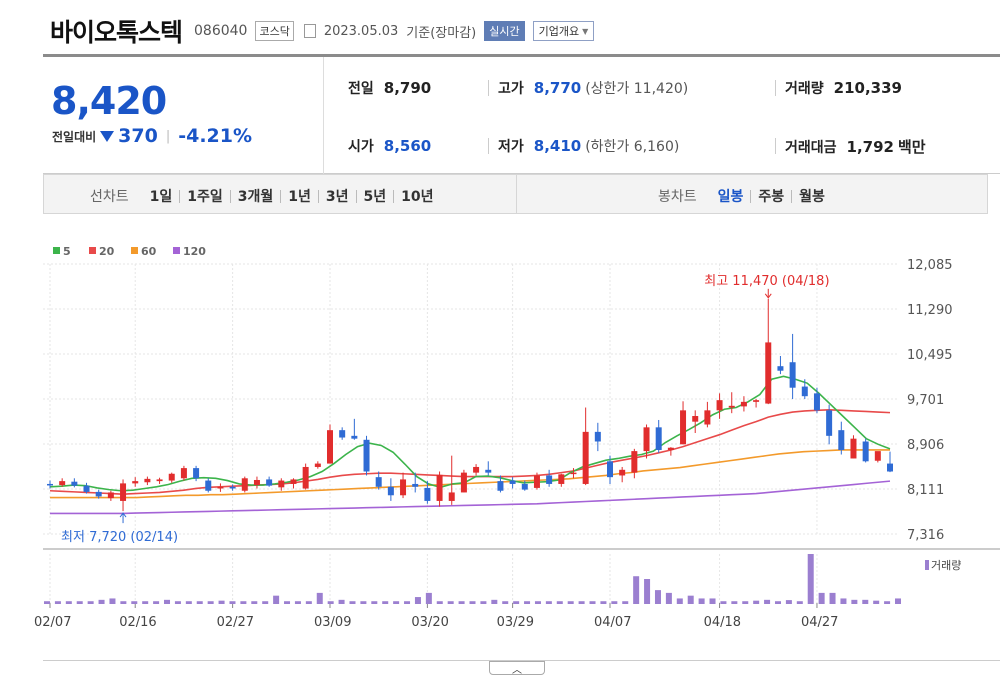  What do you see at coordinates (504, 31) in the screenshot?
I see `realtime-button: 실시간` at bounding box center [504, 31].